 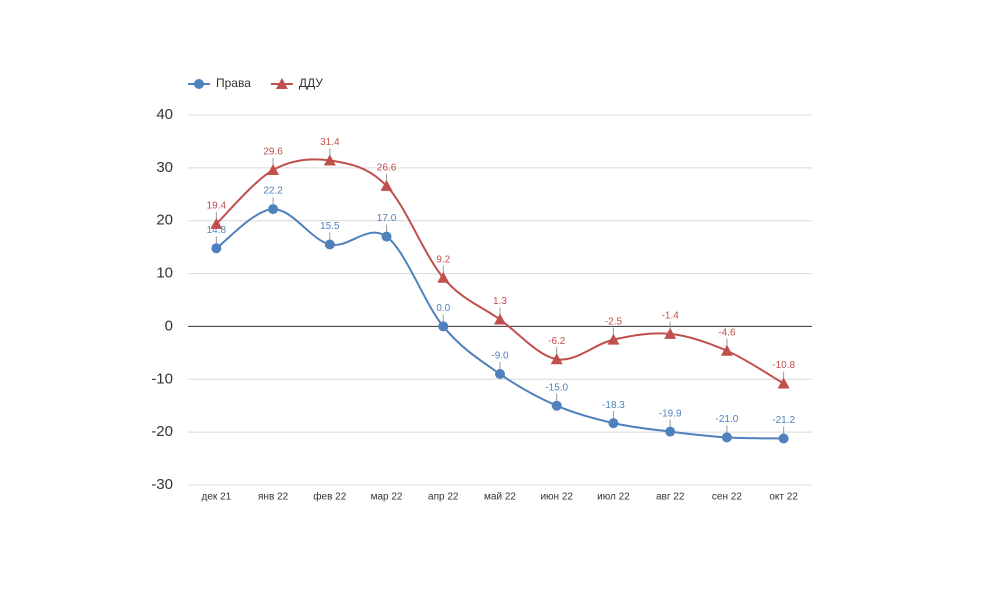 I want to click on y-tick-label: 30, so click(x=164, y=167).